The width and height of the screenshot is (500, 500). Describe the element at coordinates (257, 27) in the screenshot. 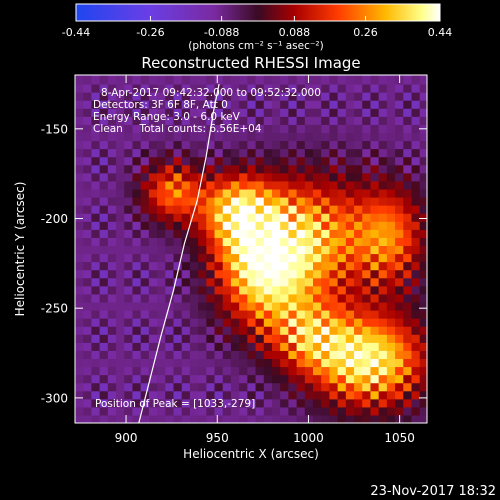

I see `colorbar-ticks: -0.44 -0.26 -0.088 0.088 0.26 0.44` at that location.